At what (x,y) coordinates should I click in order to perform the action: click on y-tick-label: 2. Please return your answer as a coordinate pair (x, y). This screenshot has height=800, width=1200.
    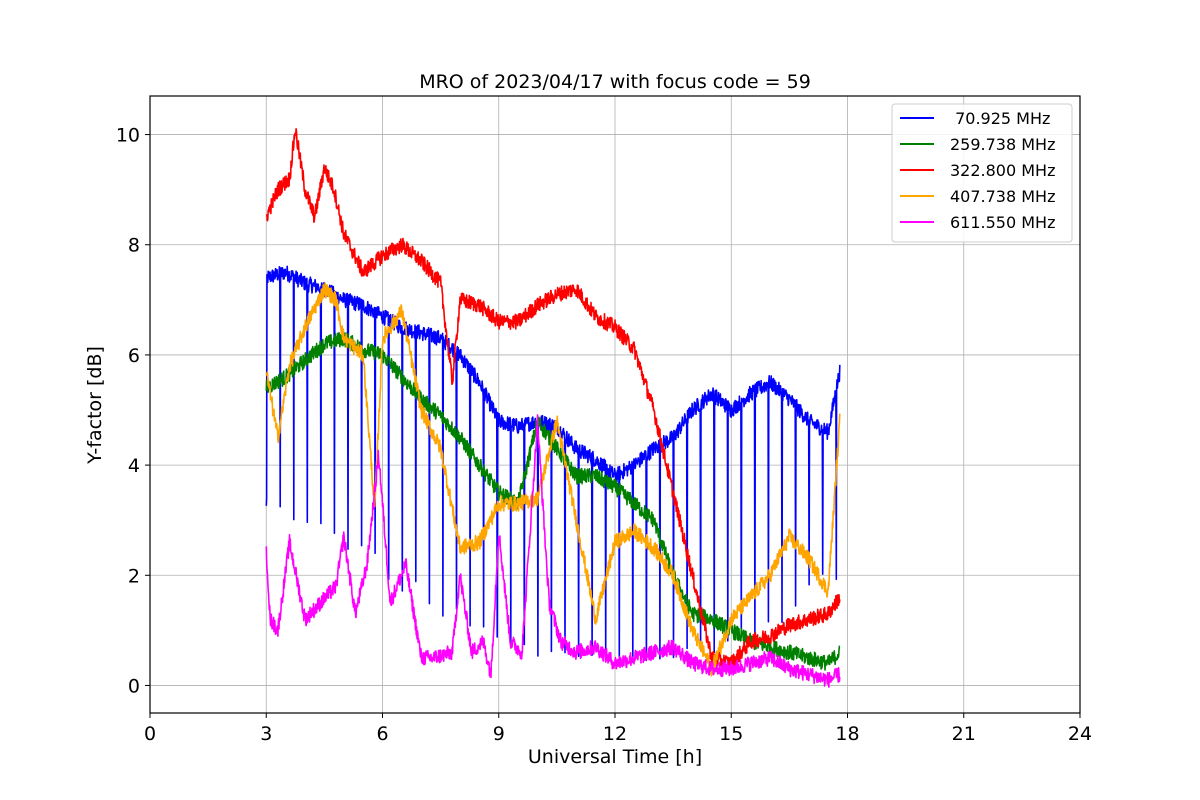
    Looking at the image, I should click on (134, 576).